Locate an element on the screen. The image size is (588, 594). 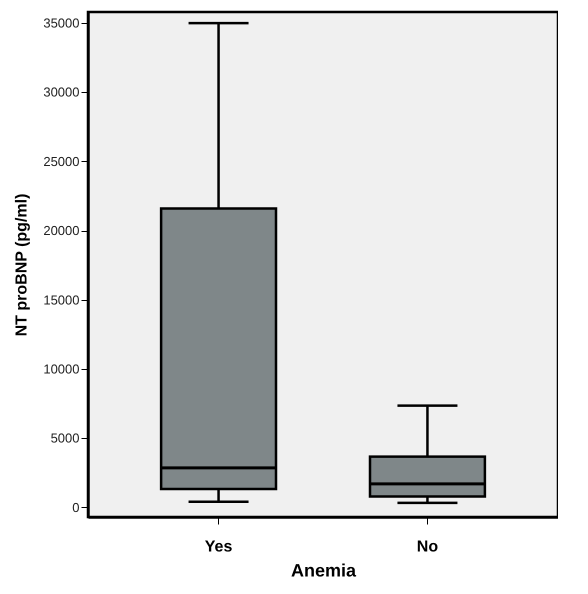
x-axis-title: Anemia is located at coordinates (323, 570).